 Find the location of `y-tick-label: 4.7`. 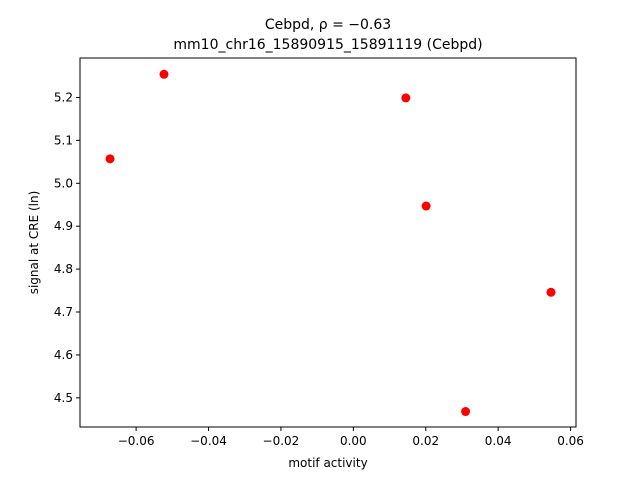

y-tick-label: 4.7 is located at coordinates (63, 312).